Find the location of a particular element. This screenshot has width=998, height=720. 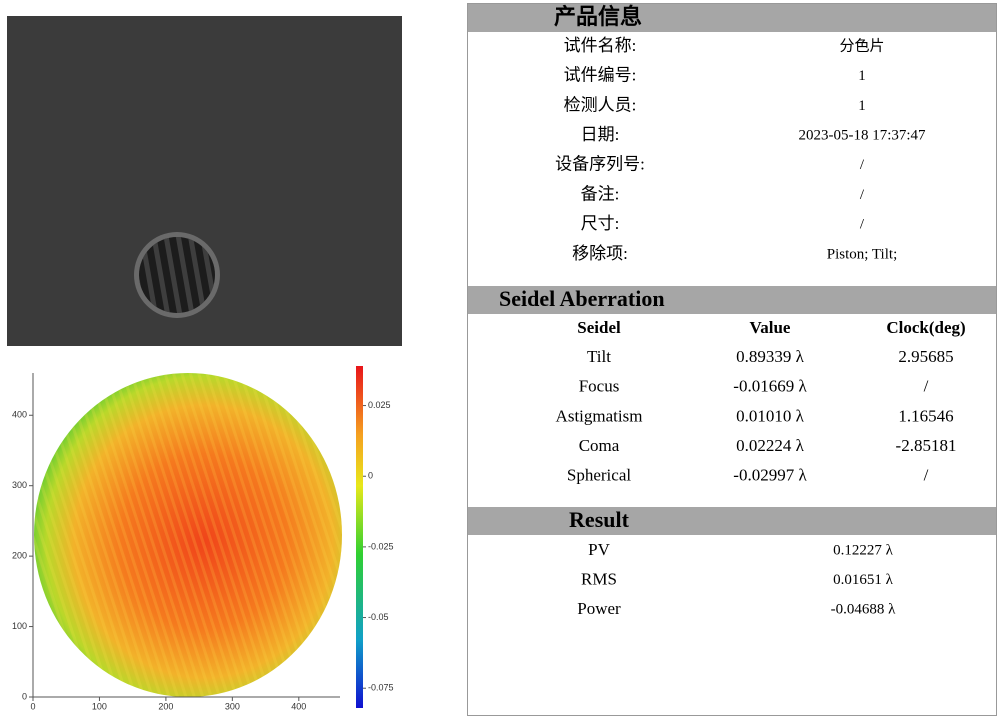

info-label: 设备序列号: is located at coordinates (600, 164).